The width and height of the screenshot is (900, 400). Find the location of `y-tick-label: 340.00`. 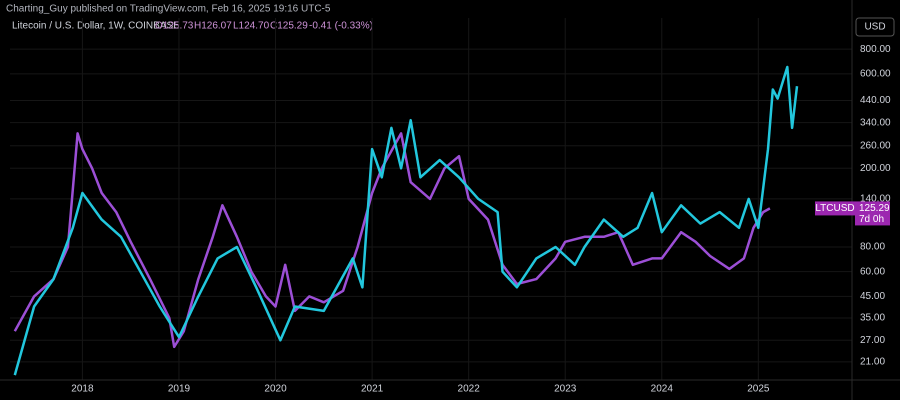

y-tick-label: 340.00 is located at coordinates (875, 122).